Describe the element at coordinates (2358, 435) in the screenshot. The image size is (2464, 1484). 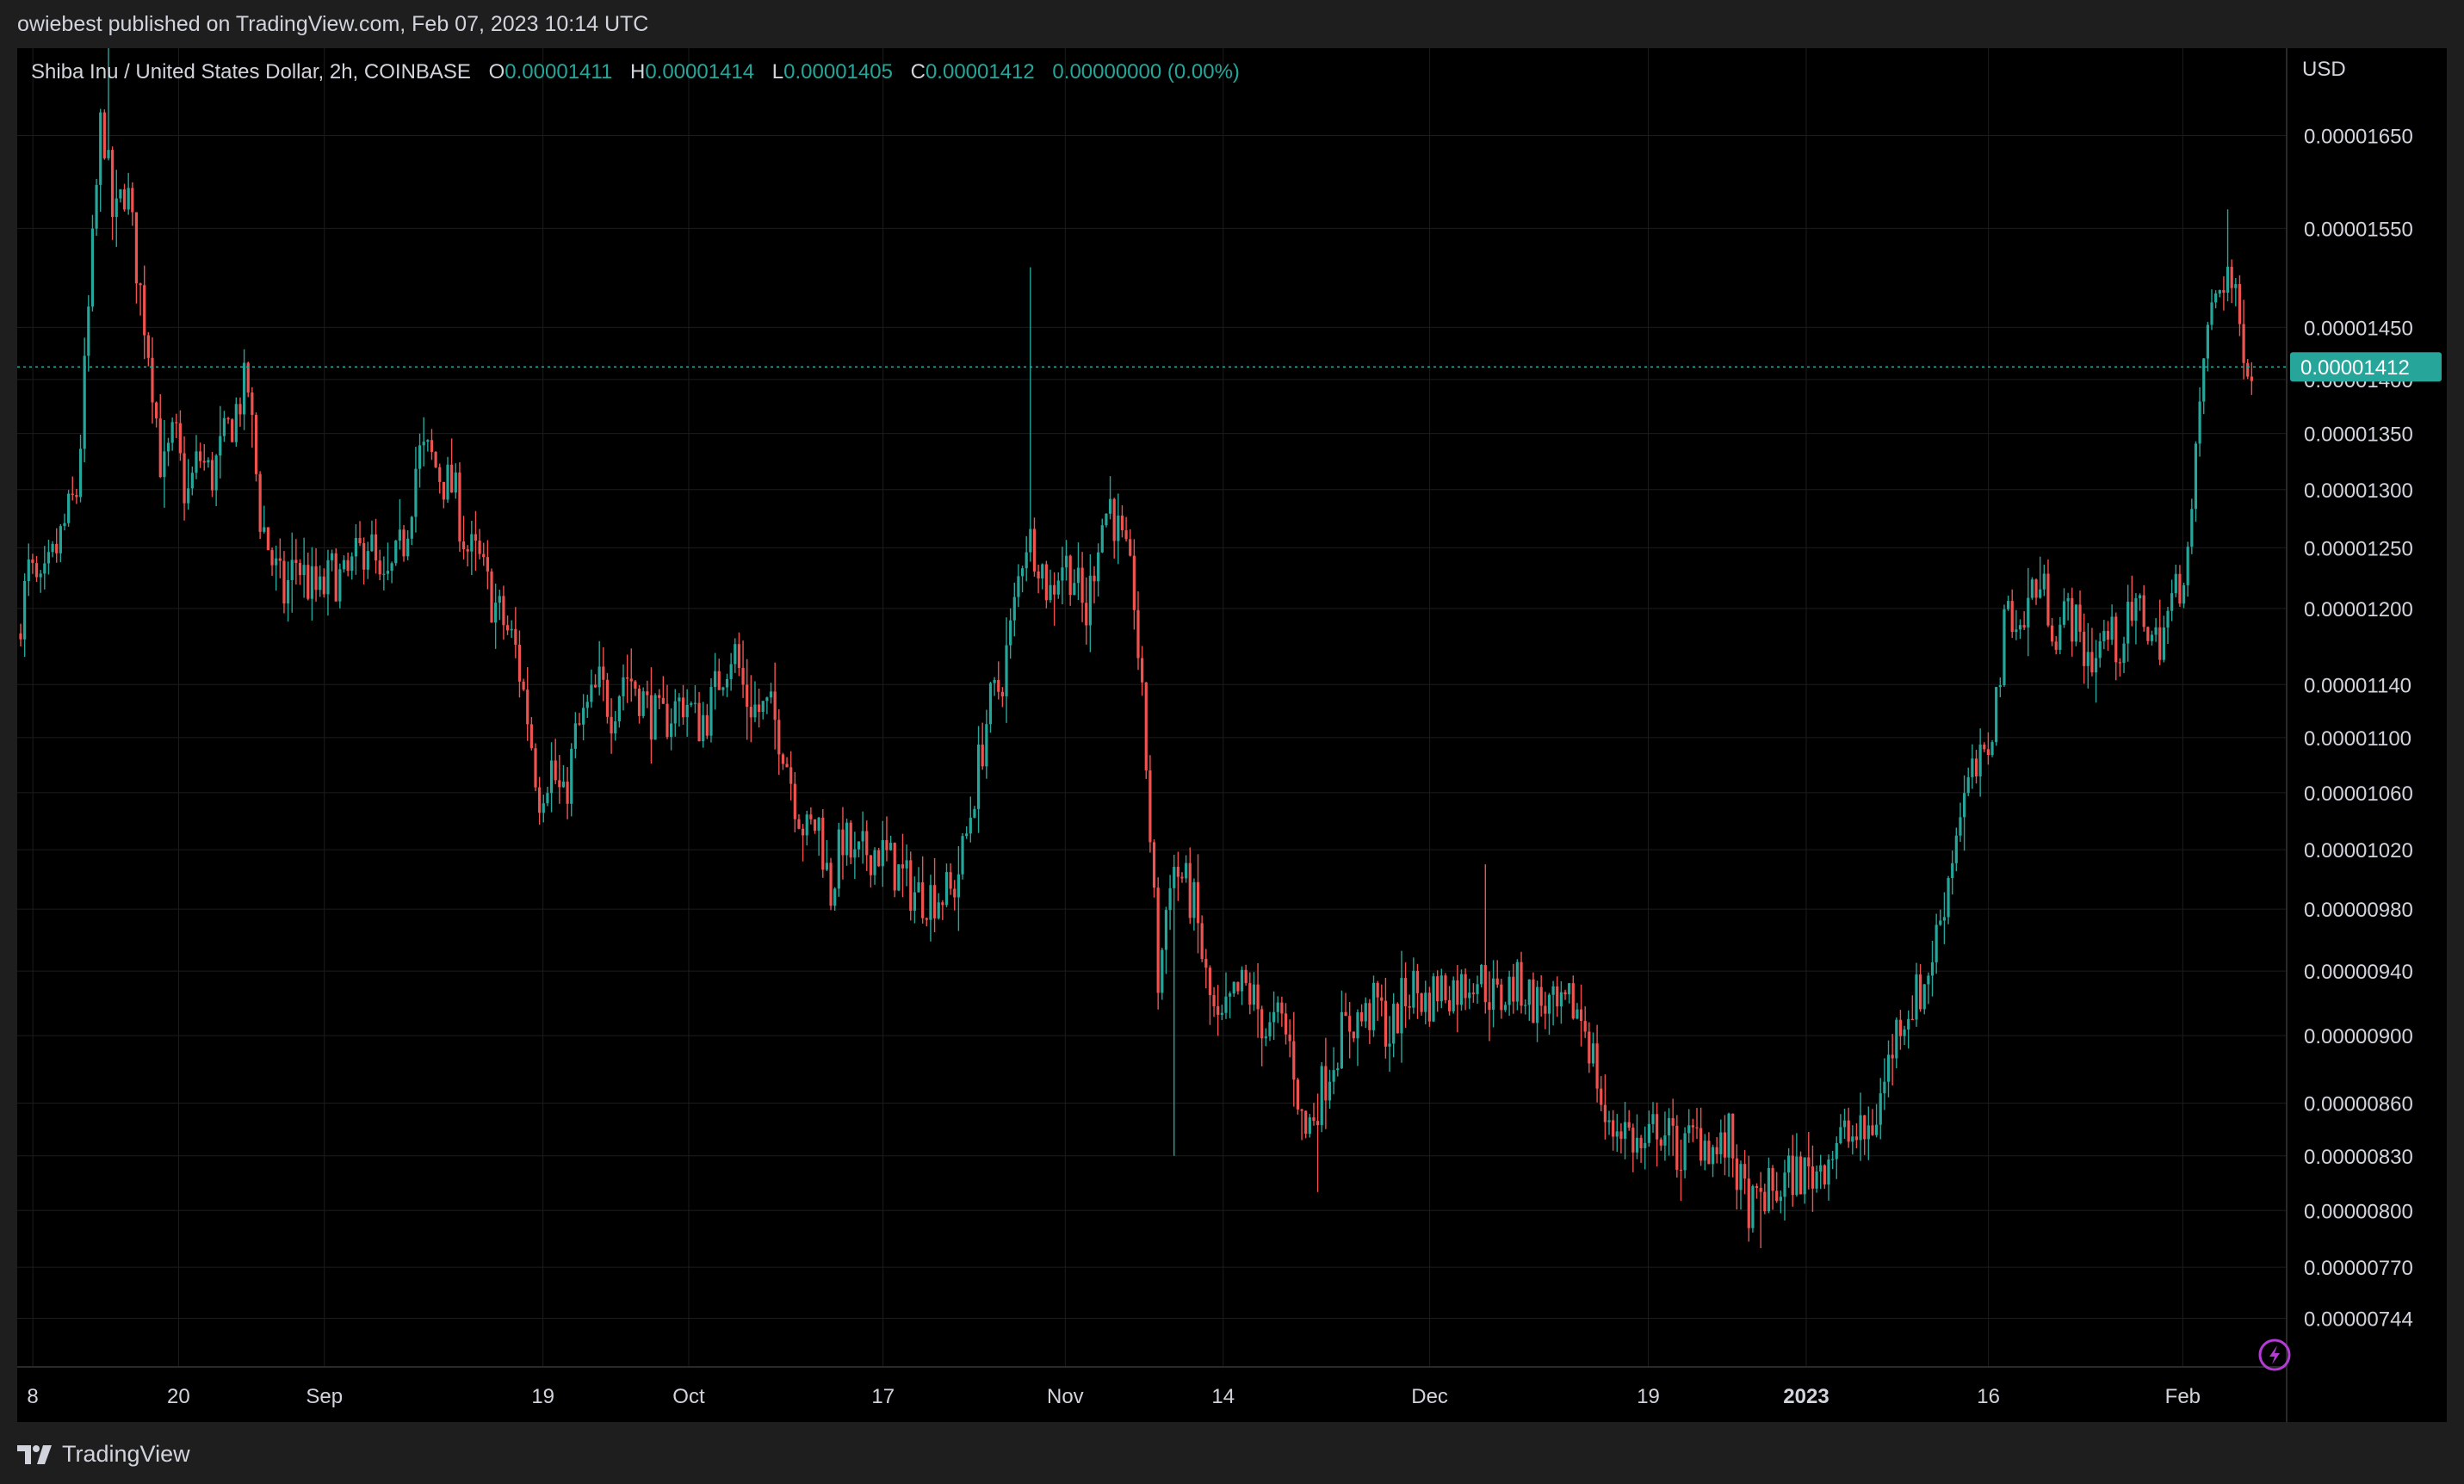
I see `y-tick-label: 0.00001350` at that location.